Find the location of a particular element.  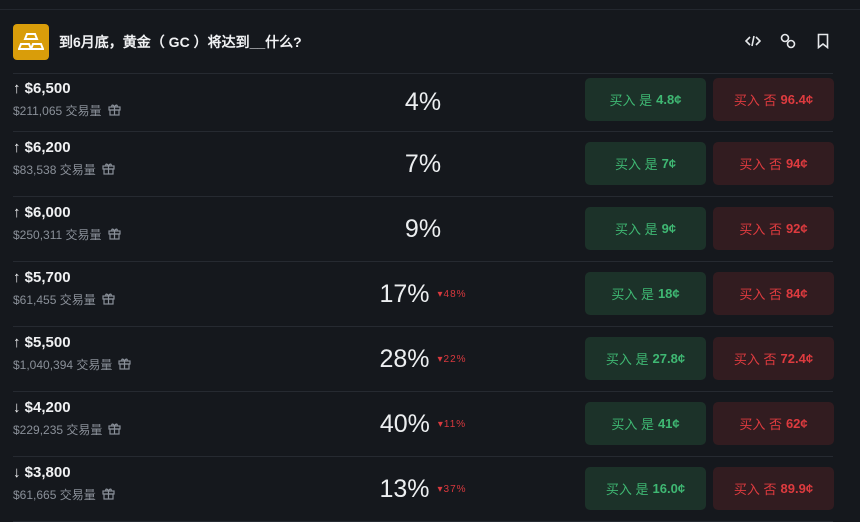

probability: 9% is located at coordinates (423, 228).